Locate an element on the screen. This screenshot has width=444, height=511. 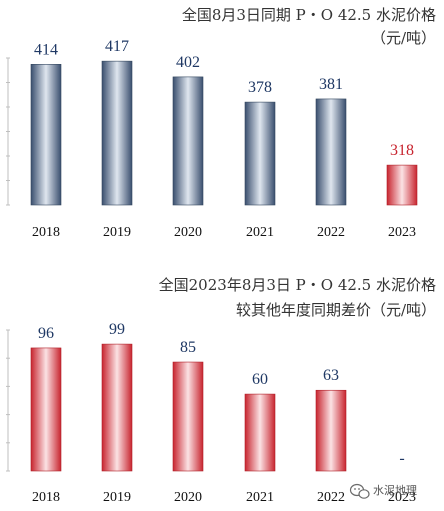
chart-bottom-title-line-1: 全国2023年8月3日 P・O 42.5 水泥价格 is located at coordinates (297, 285).